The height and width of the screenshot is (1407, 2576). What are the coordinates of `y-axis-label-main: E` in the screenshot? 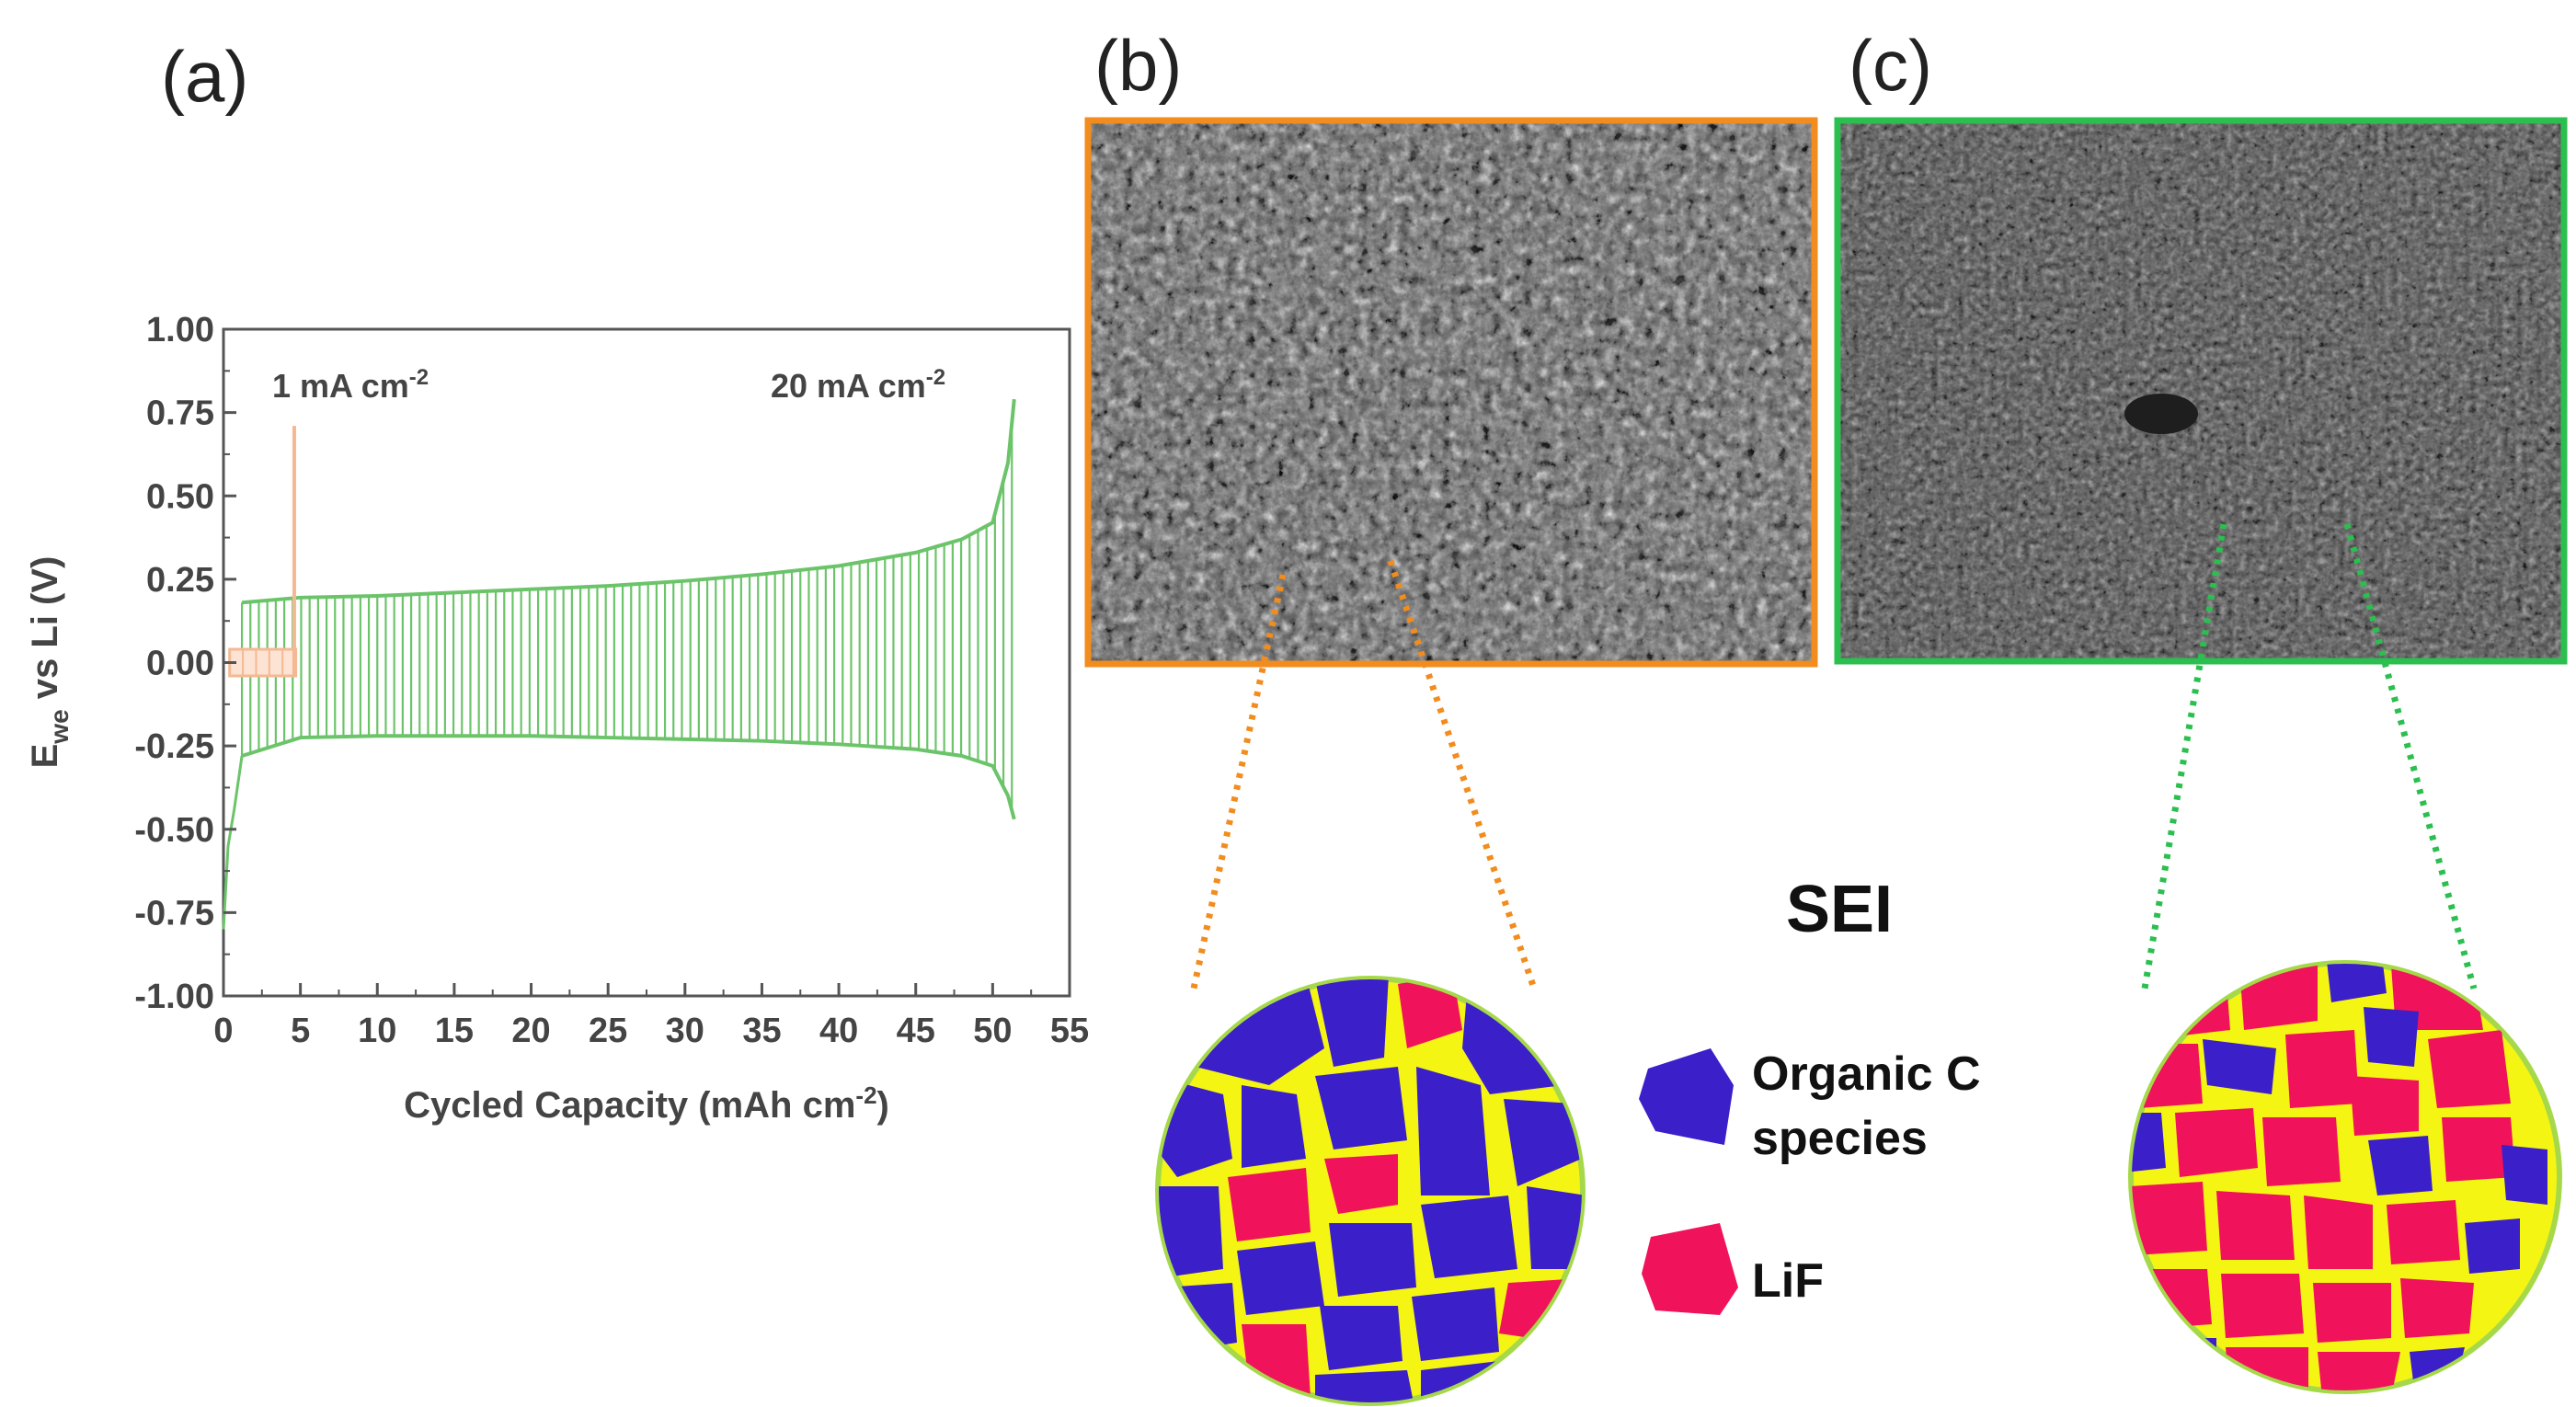 It's located at (45, 757).